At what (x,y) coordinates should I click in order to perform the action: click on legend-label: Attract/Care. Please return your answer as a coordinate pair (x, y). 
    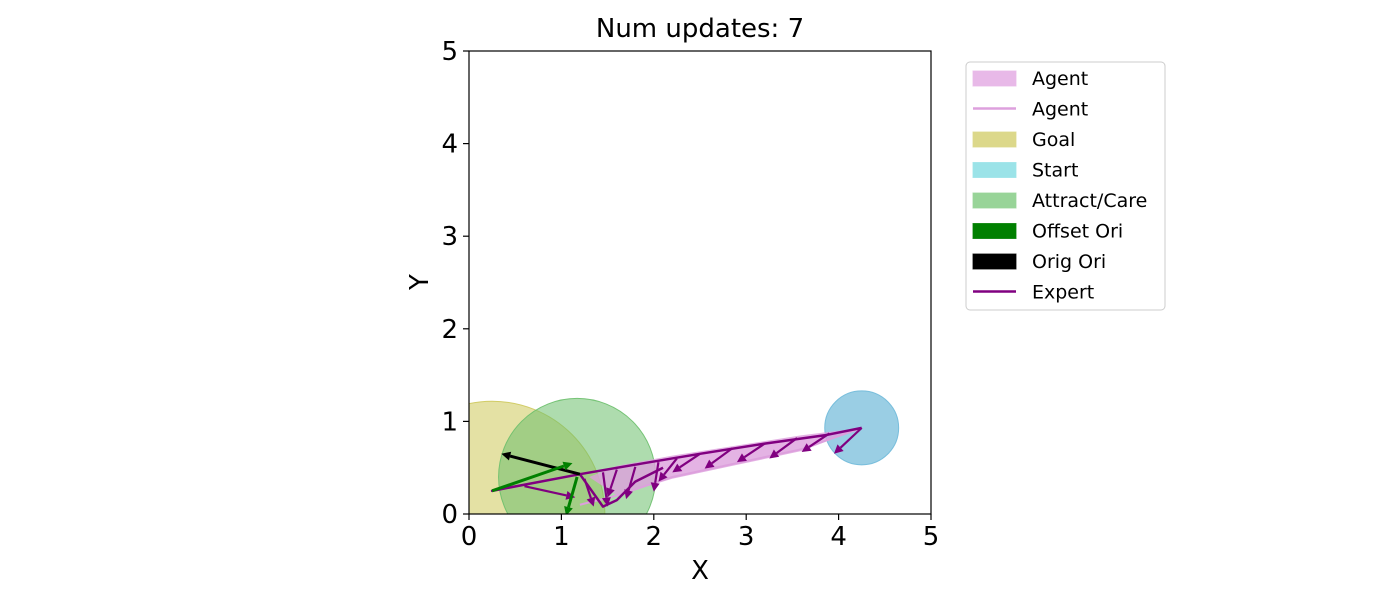
    Looking at the image, I should click on (1089, 201).